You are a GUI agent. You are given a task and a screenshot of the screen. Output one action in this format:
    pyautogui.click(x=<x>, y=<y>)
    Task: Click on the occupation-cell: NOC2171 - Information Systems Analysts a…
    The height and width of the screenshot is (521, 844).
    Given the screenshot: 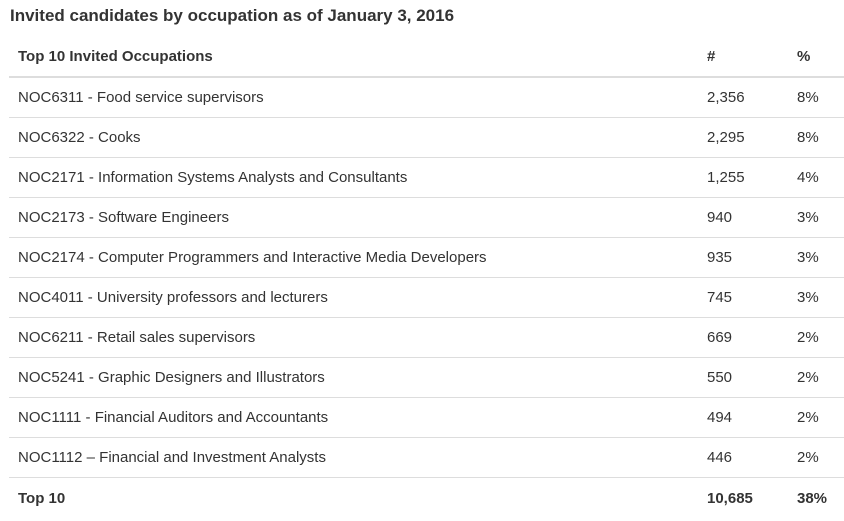 What is the action you would take?
    pyautogui.click(x=353, y=177)
    